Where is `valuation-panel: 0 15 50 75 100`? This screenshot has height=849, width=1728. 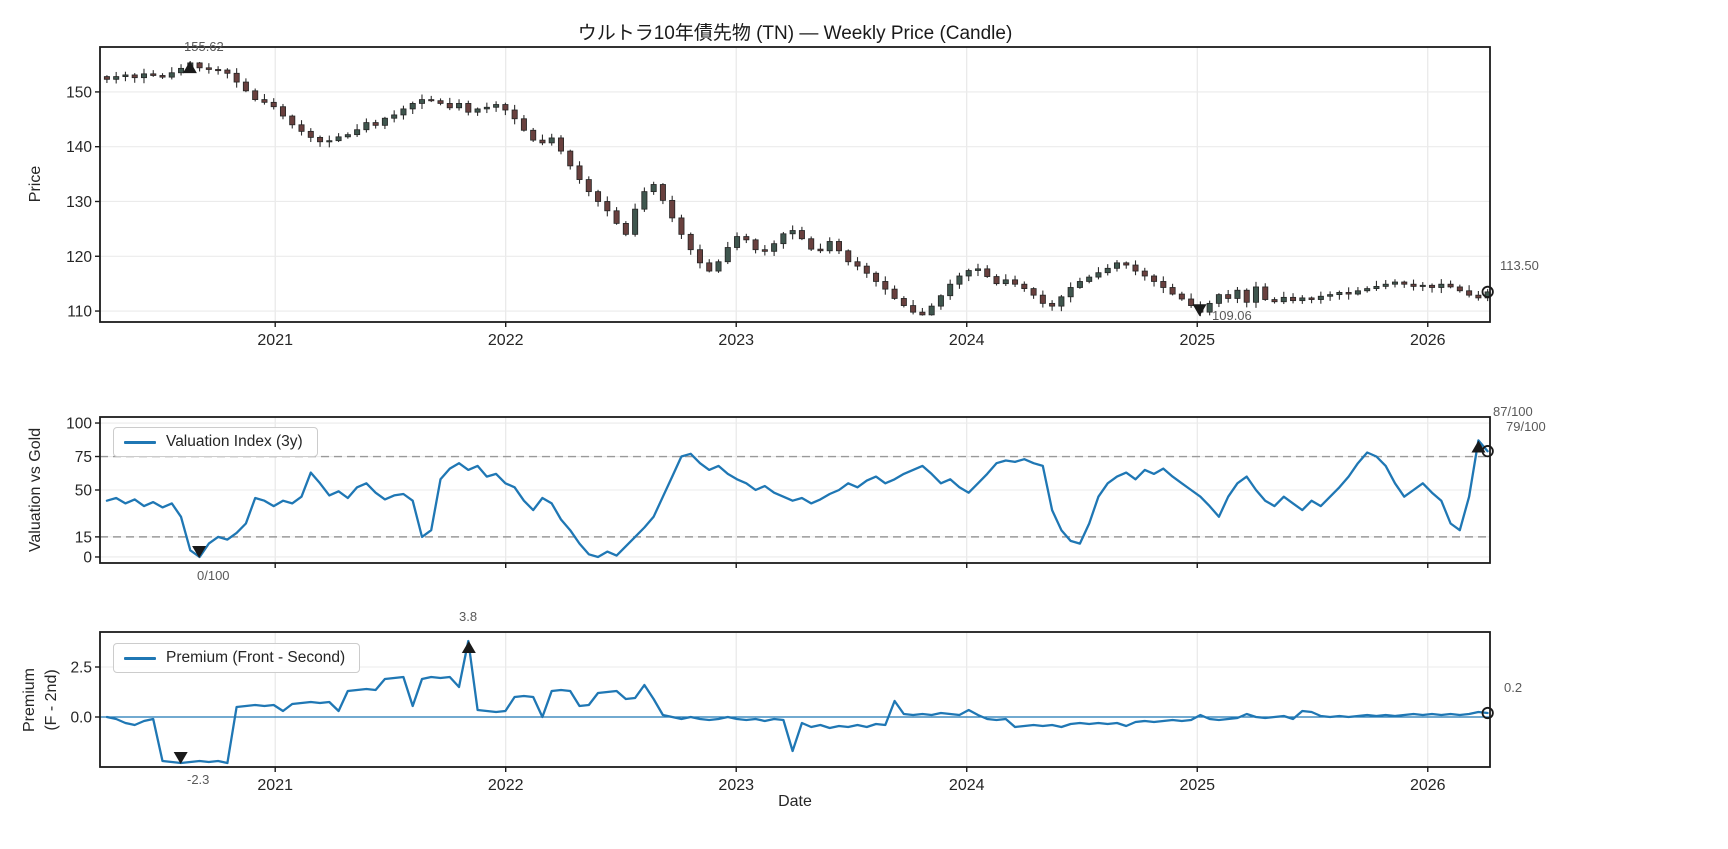
valuation-panel: 0 15 50 75 100 is located at coordinates (780, 492).